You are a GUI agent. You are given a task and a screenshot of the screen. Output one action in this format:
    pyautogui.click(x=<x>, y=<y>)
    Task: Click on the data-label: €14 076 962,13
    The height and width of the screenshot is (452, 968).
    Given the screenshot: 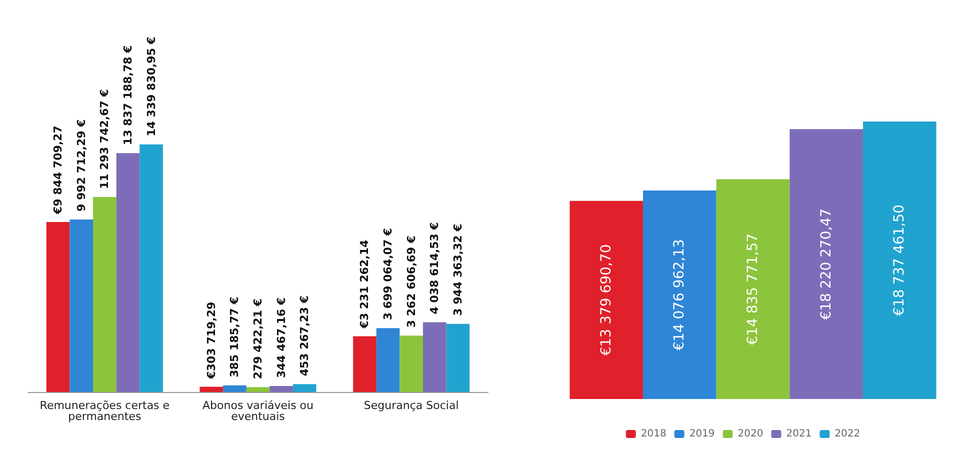 What is the action you would take?
    pyautogui.click(x=680, y=294)
    